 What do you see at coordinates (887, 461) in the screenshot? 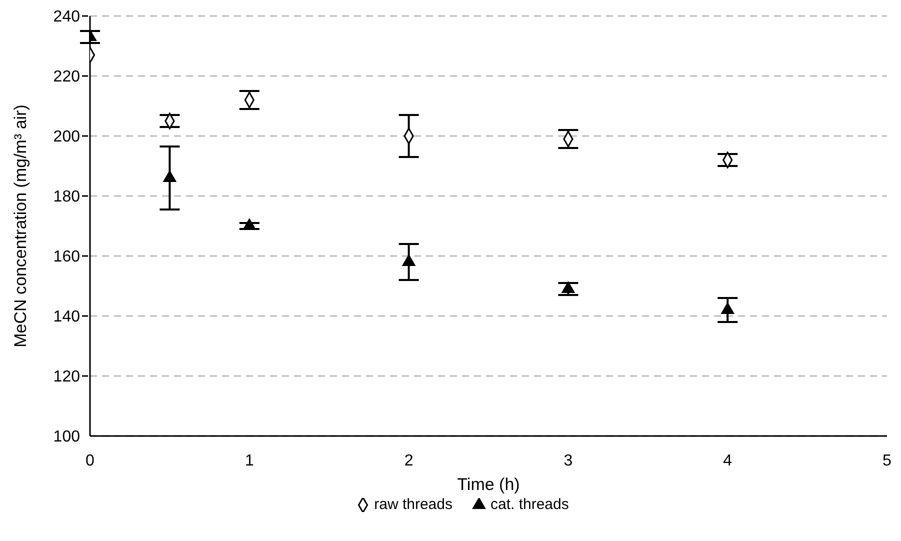
I see `x-tick-label: 5` at bounding box center [887, 461].